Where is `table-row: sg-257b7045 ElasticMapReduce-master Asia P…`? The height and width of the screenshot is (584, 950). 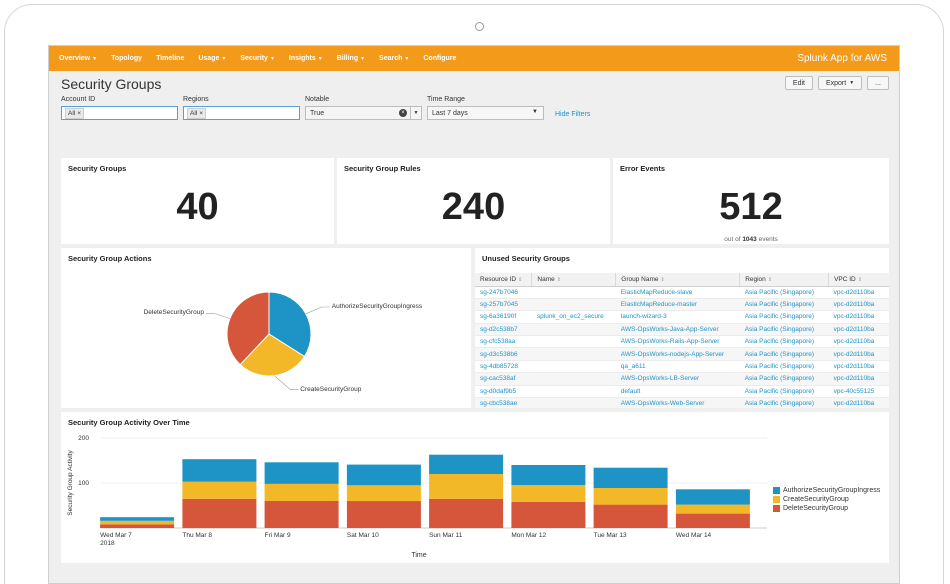
table-row: sg-257b7045 ElasticMapReduce-master Asia P… is located at coordinates (682, 305).